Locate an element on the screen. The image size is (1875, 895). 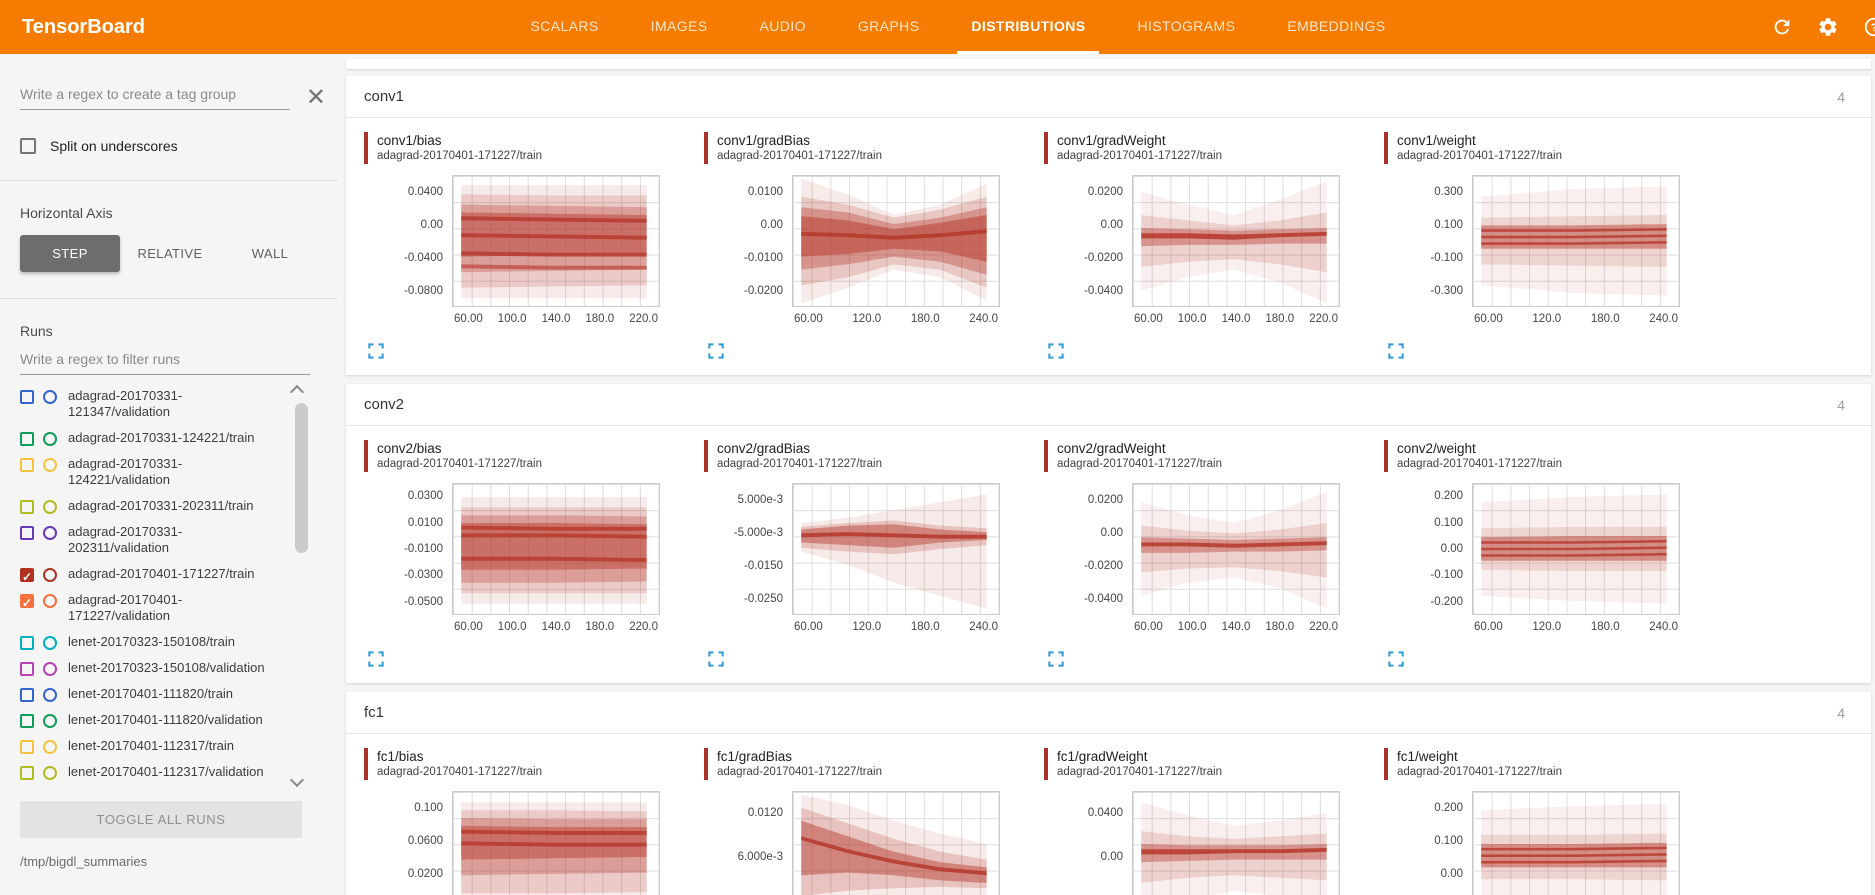
tab-audio: AUDIO is located at coordinates (782, 25).